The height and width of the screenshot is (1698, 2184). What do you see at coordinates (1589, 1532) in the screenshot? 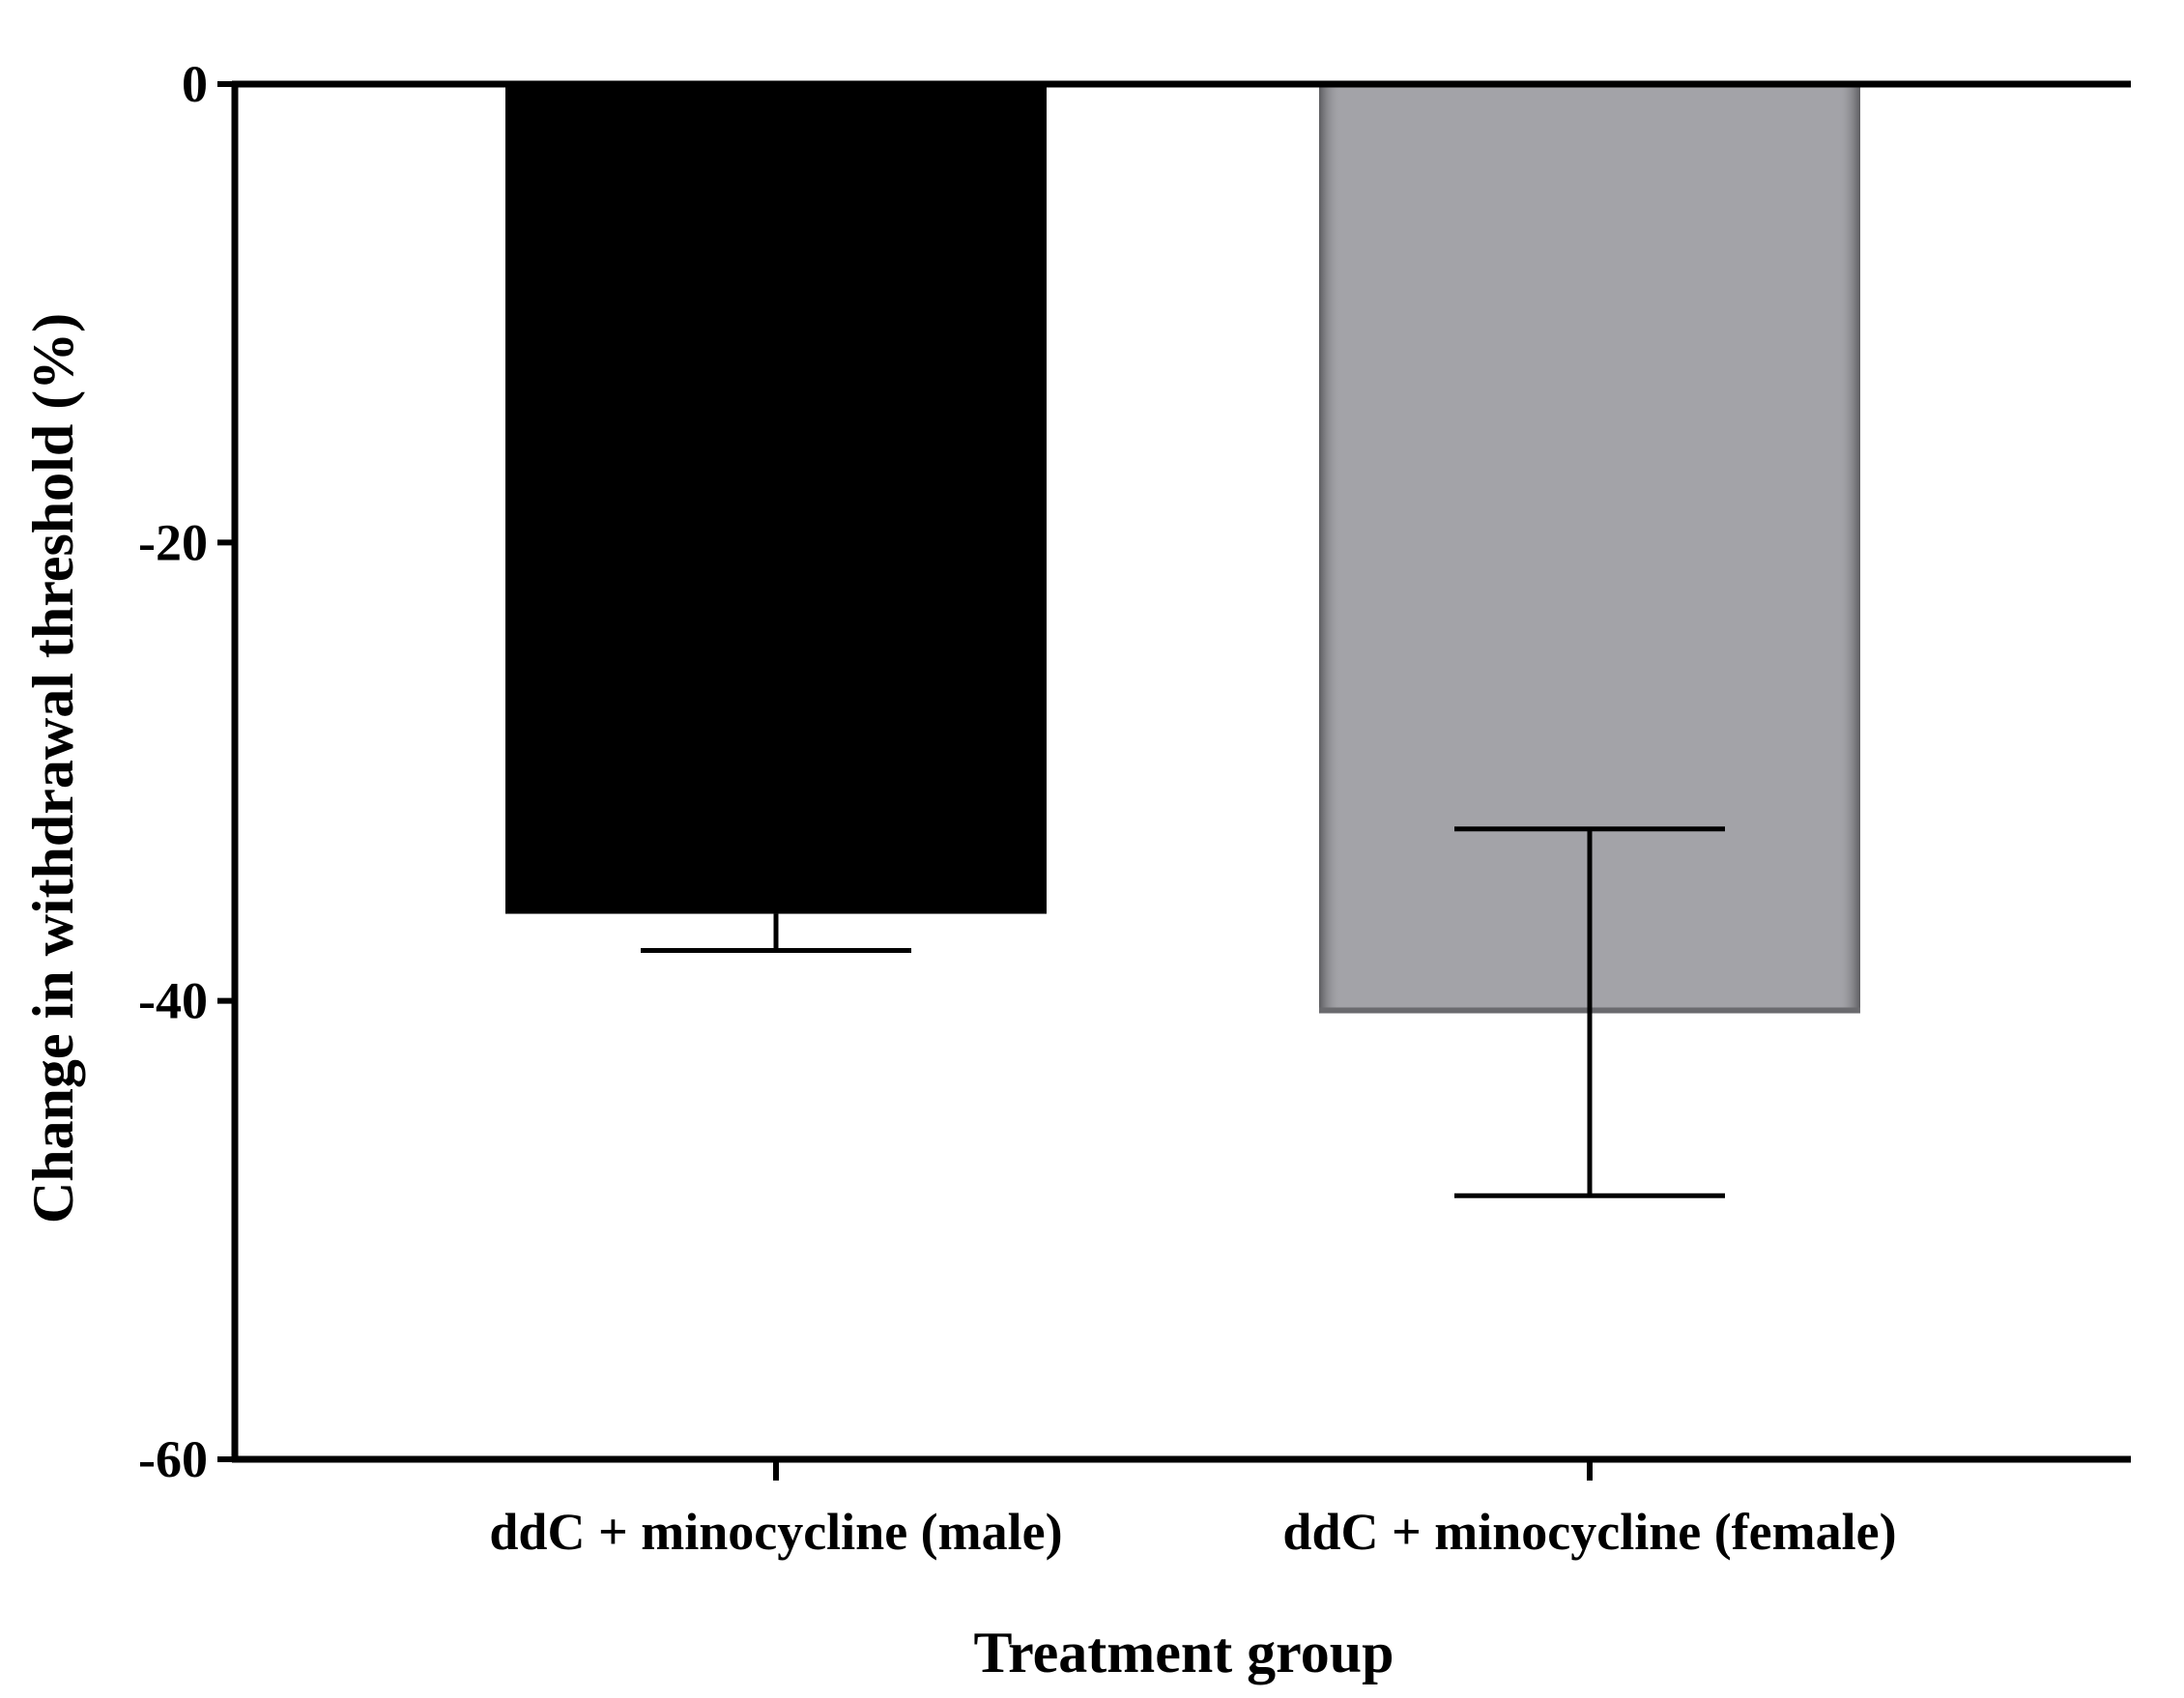
I see `x-tick-label: ddC + minocycline (female)` at bounding box center [1589, 1532].